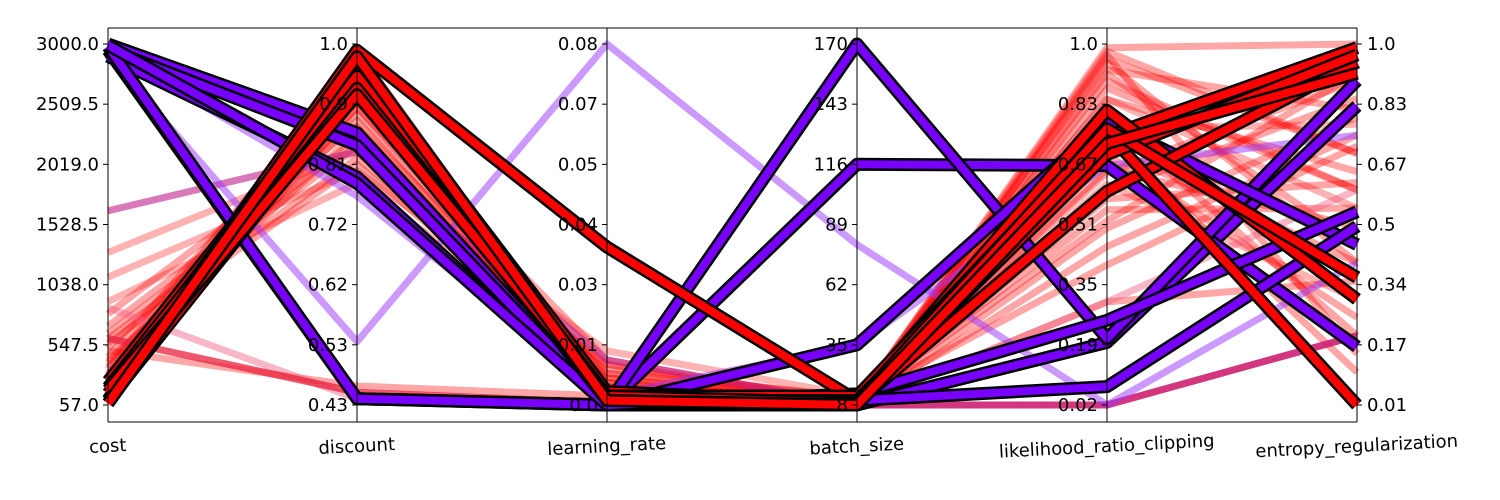 The height and width of the screenshot is (500, 1500). What do you see at coordinates (1357, 447) in the screenshot?
I see `axis-title-entropy_regularization: entropy_regularization` at bounding box center [1357, 447].